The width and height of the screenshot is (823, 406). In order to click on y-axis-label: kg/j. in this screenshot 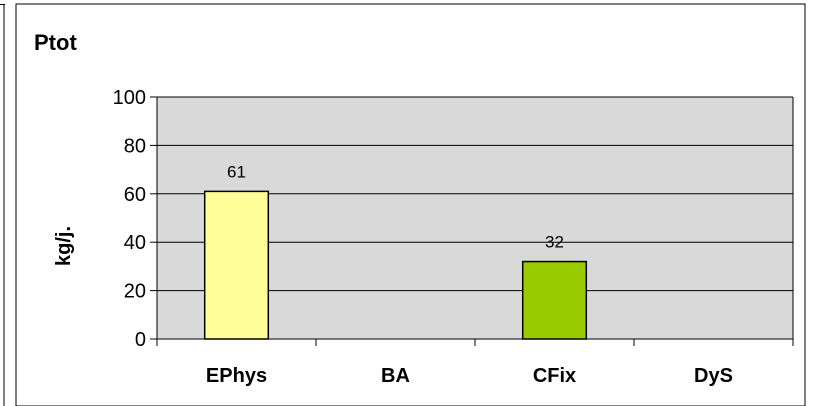, I will do `click(64, 246)`.